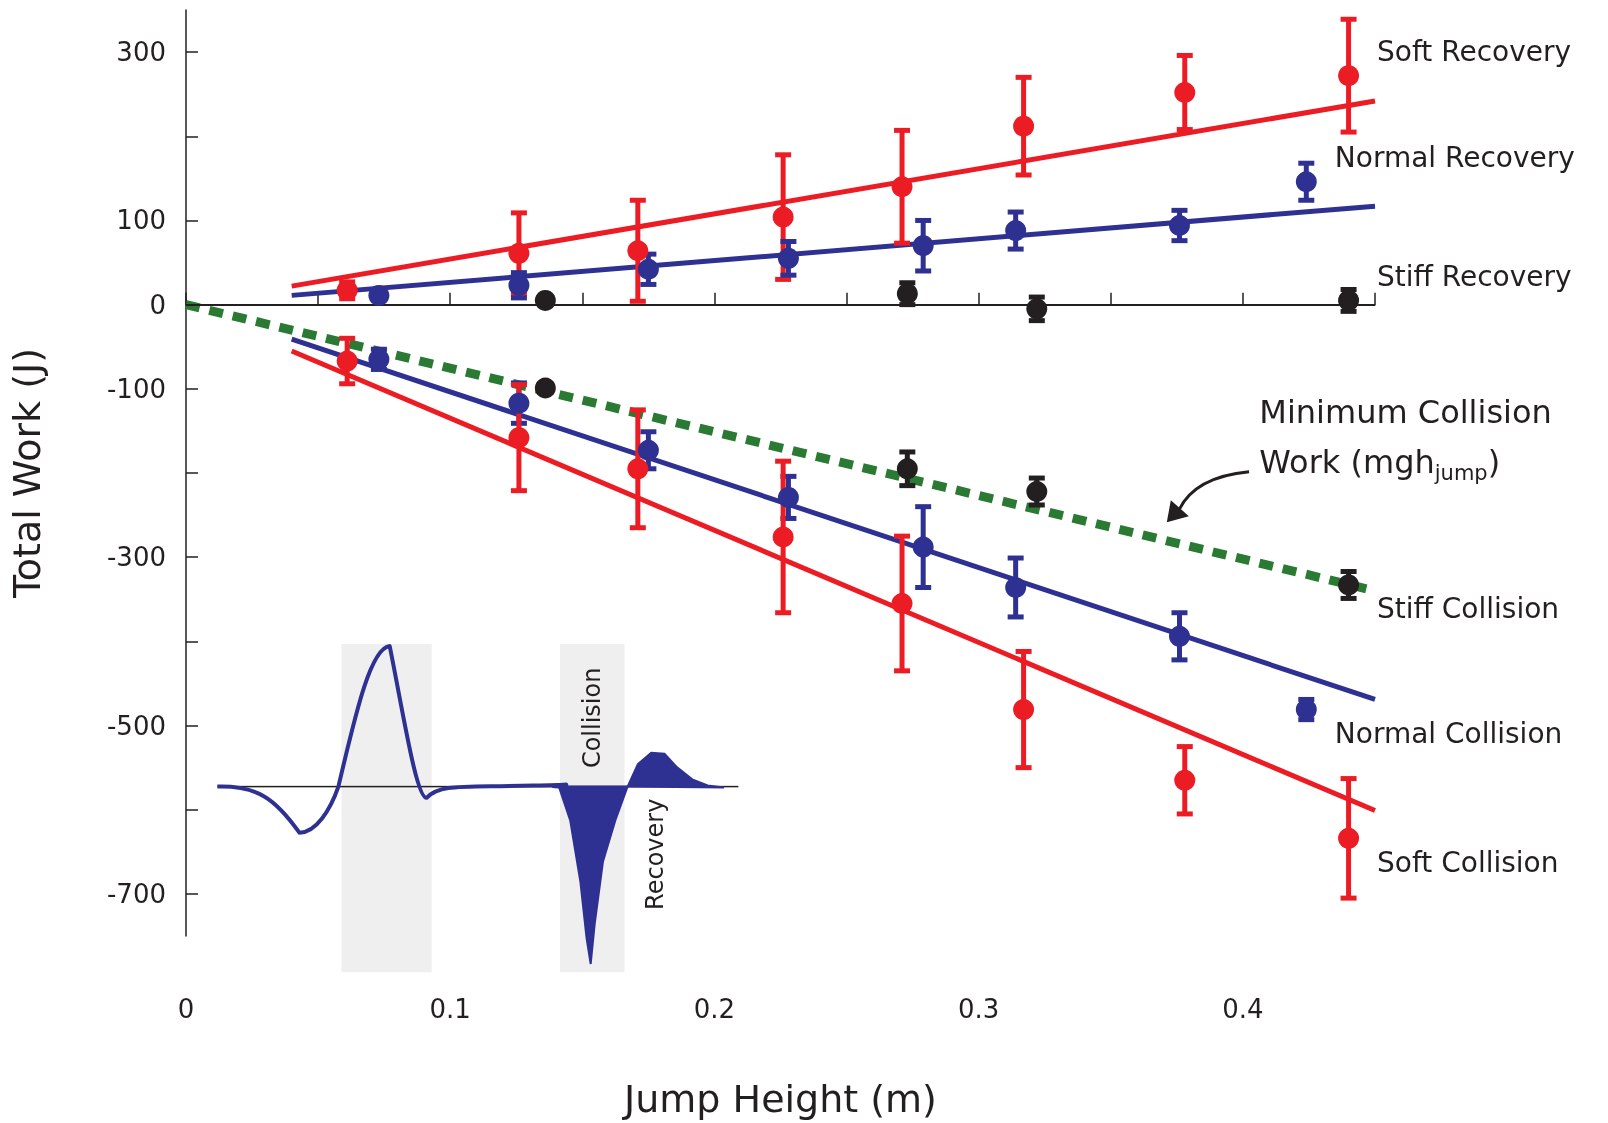 The height and width of the screenshot is (1123, 1608). What do you see at coordinates (450, 1009) in the screenshot?
I see `x-tick-label: 0.1` at bounding box center [450, 1009].